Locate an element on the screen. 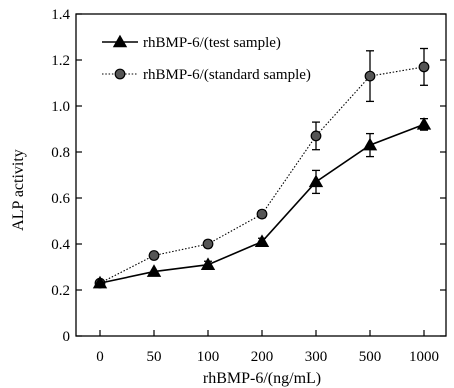 The image size is (454, 388). y-axis-title: ALP activity is located at coordinates (18, 190).